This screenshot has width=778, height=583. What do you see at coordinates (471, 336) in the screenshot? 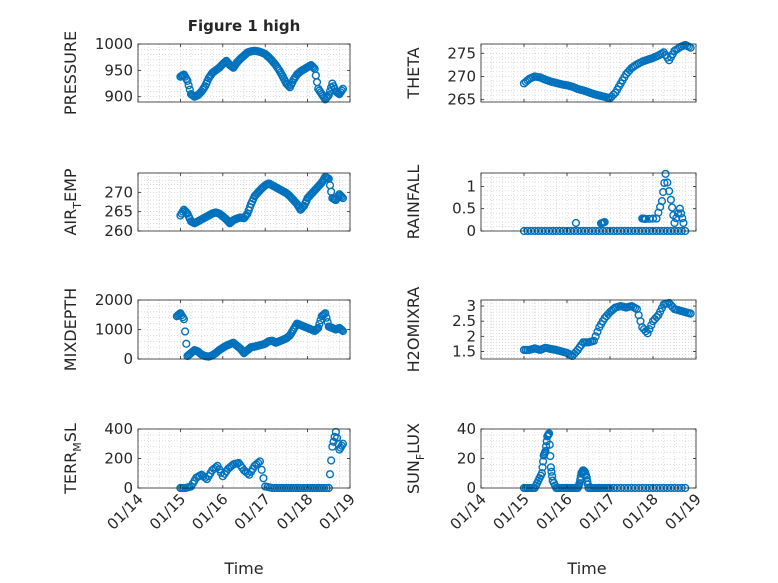
I see `y-tick-label: 2` at bounding box center [471, 336].